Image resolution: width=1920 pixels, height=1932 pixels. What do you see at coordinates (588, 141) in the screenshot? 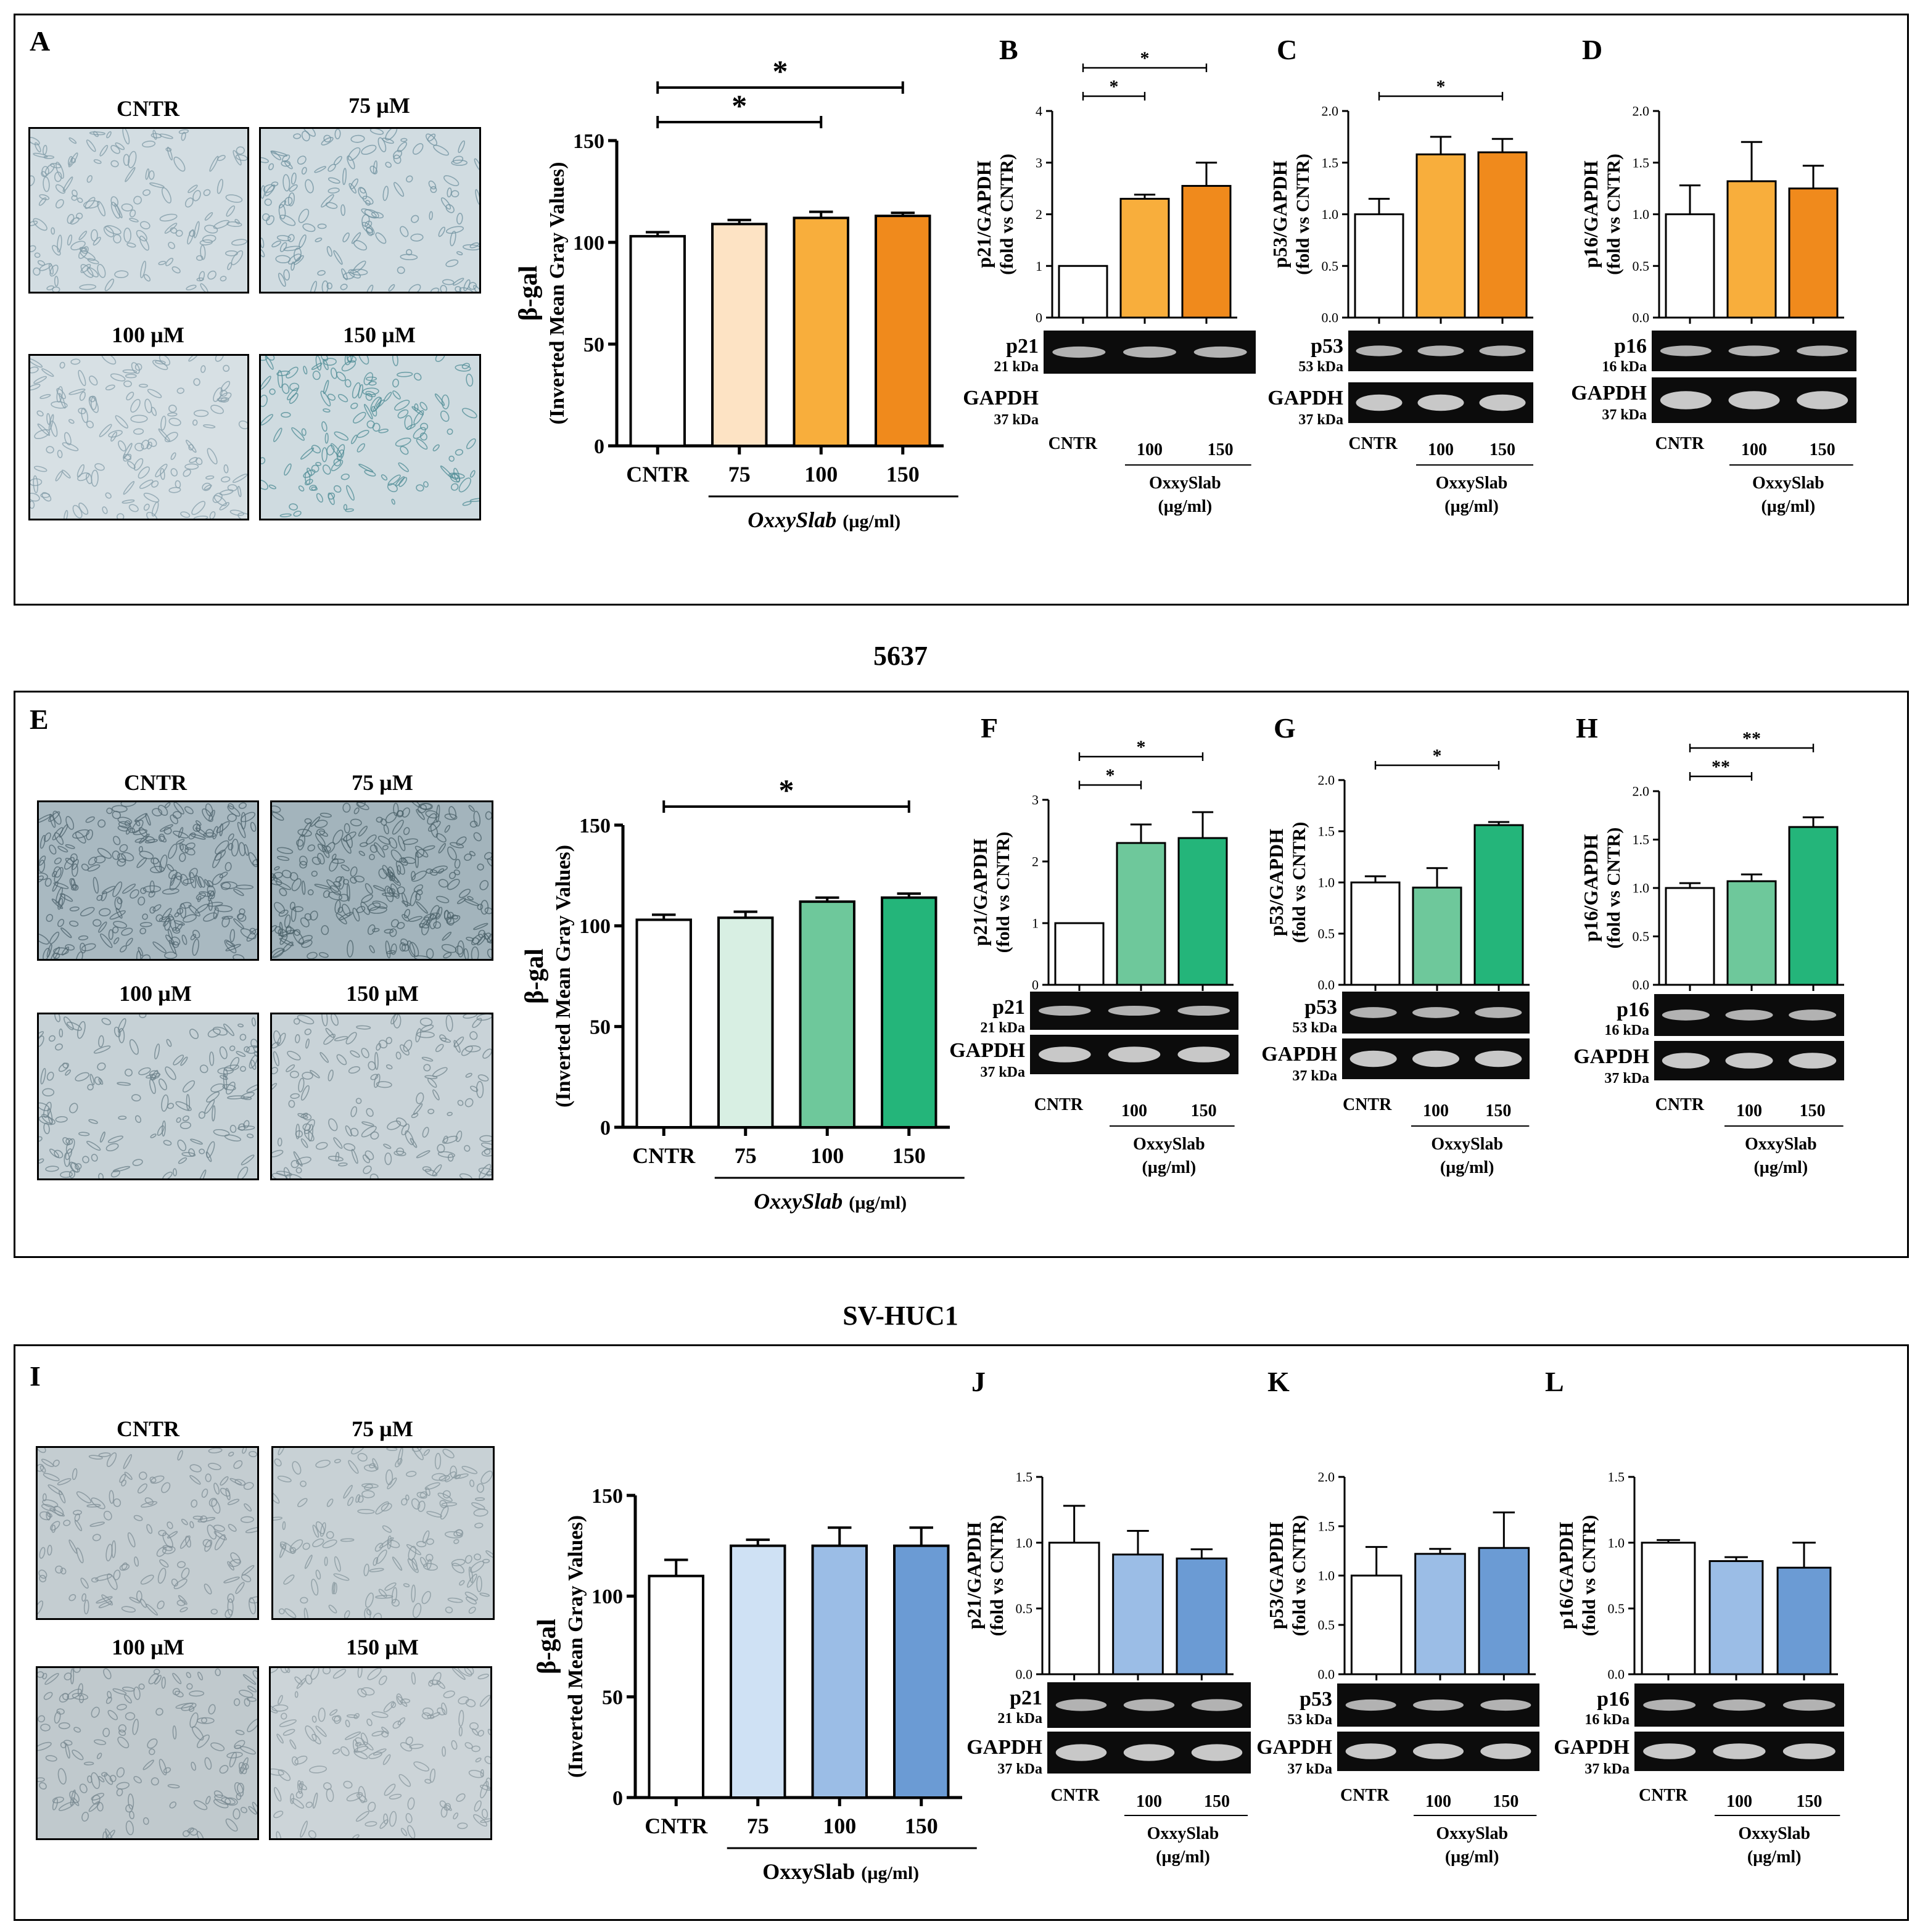
I see `y-tick-label: 150` at bounding box center [588, 141].